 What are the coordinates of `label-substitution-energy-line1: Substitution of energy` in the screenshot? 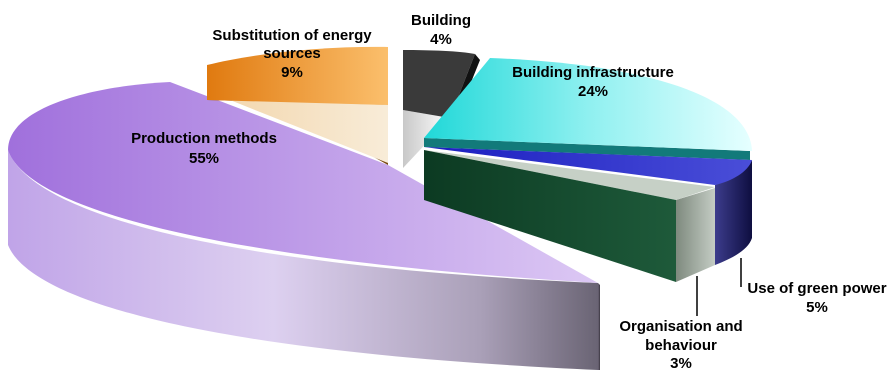 It's located at (292, 35).